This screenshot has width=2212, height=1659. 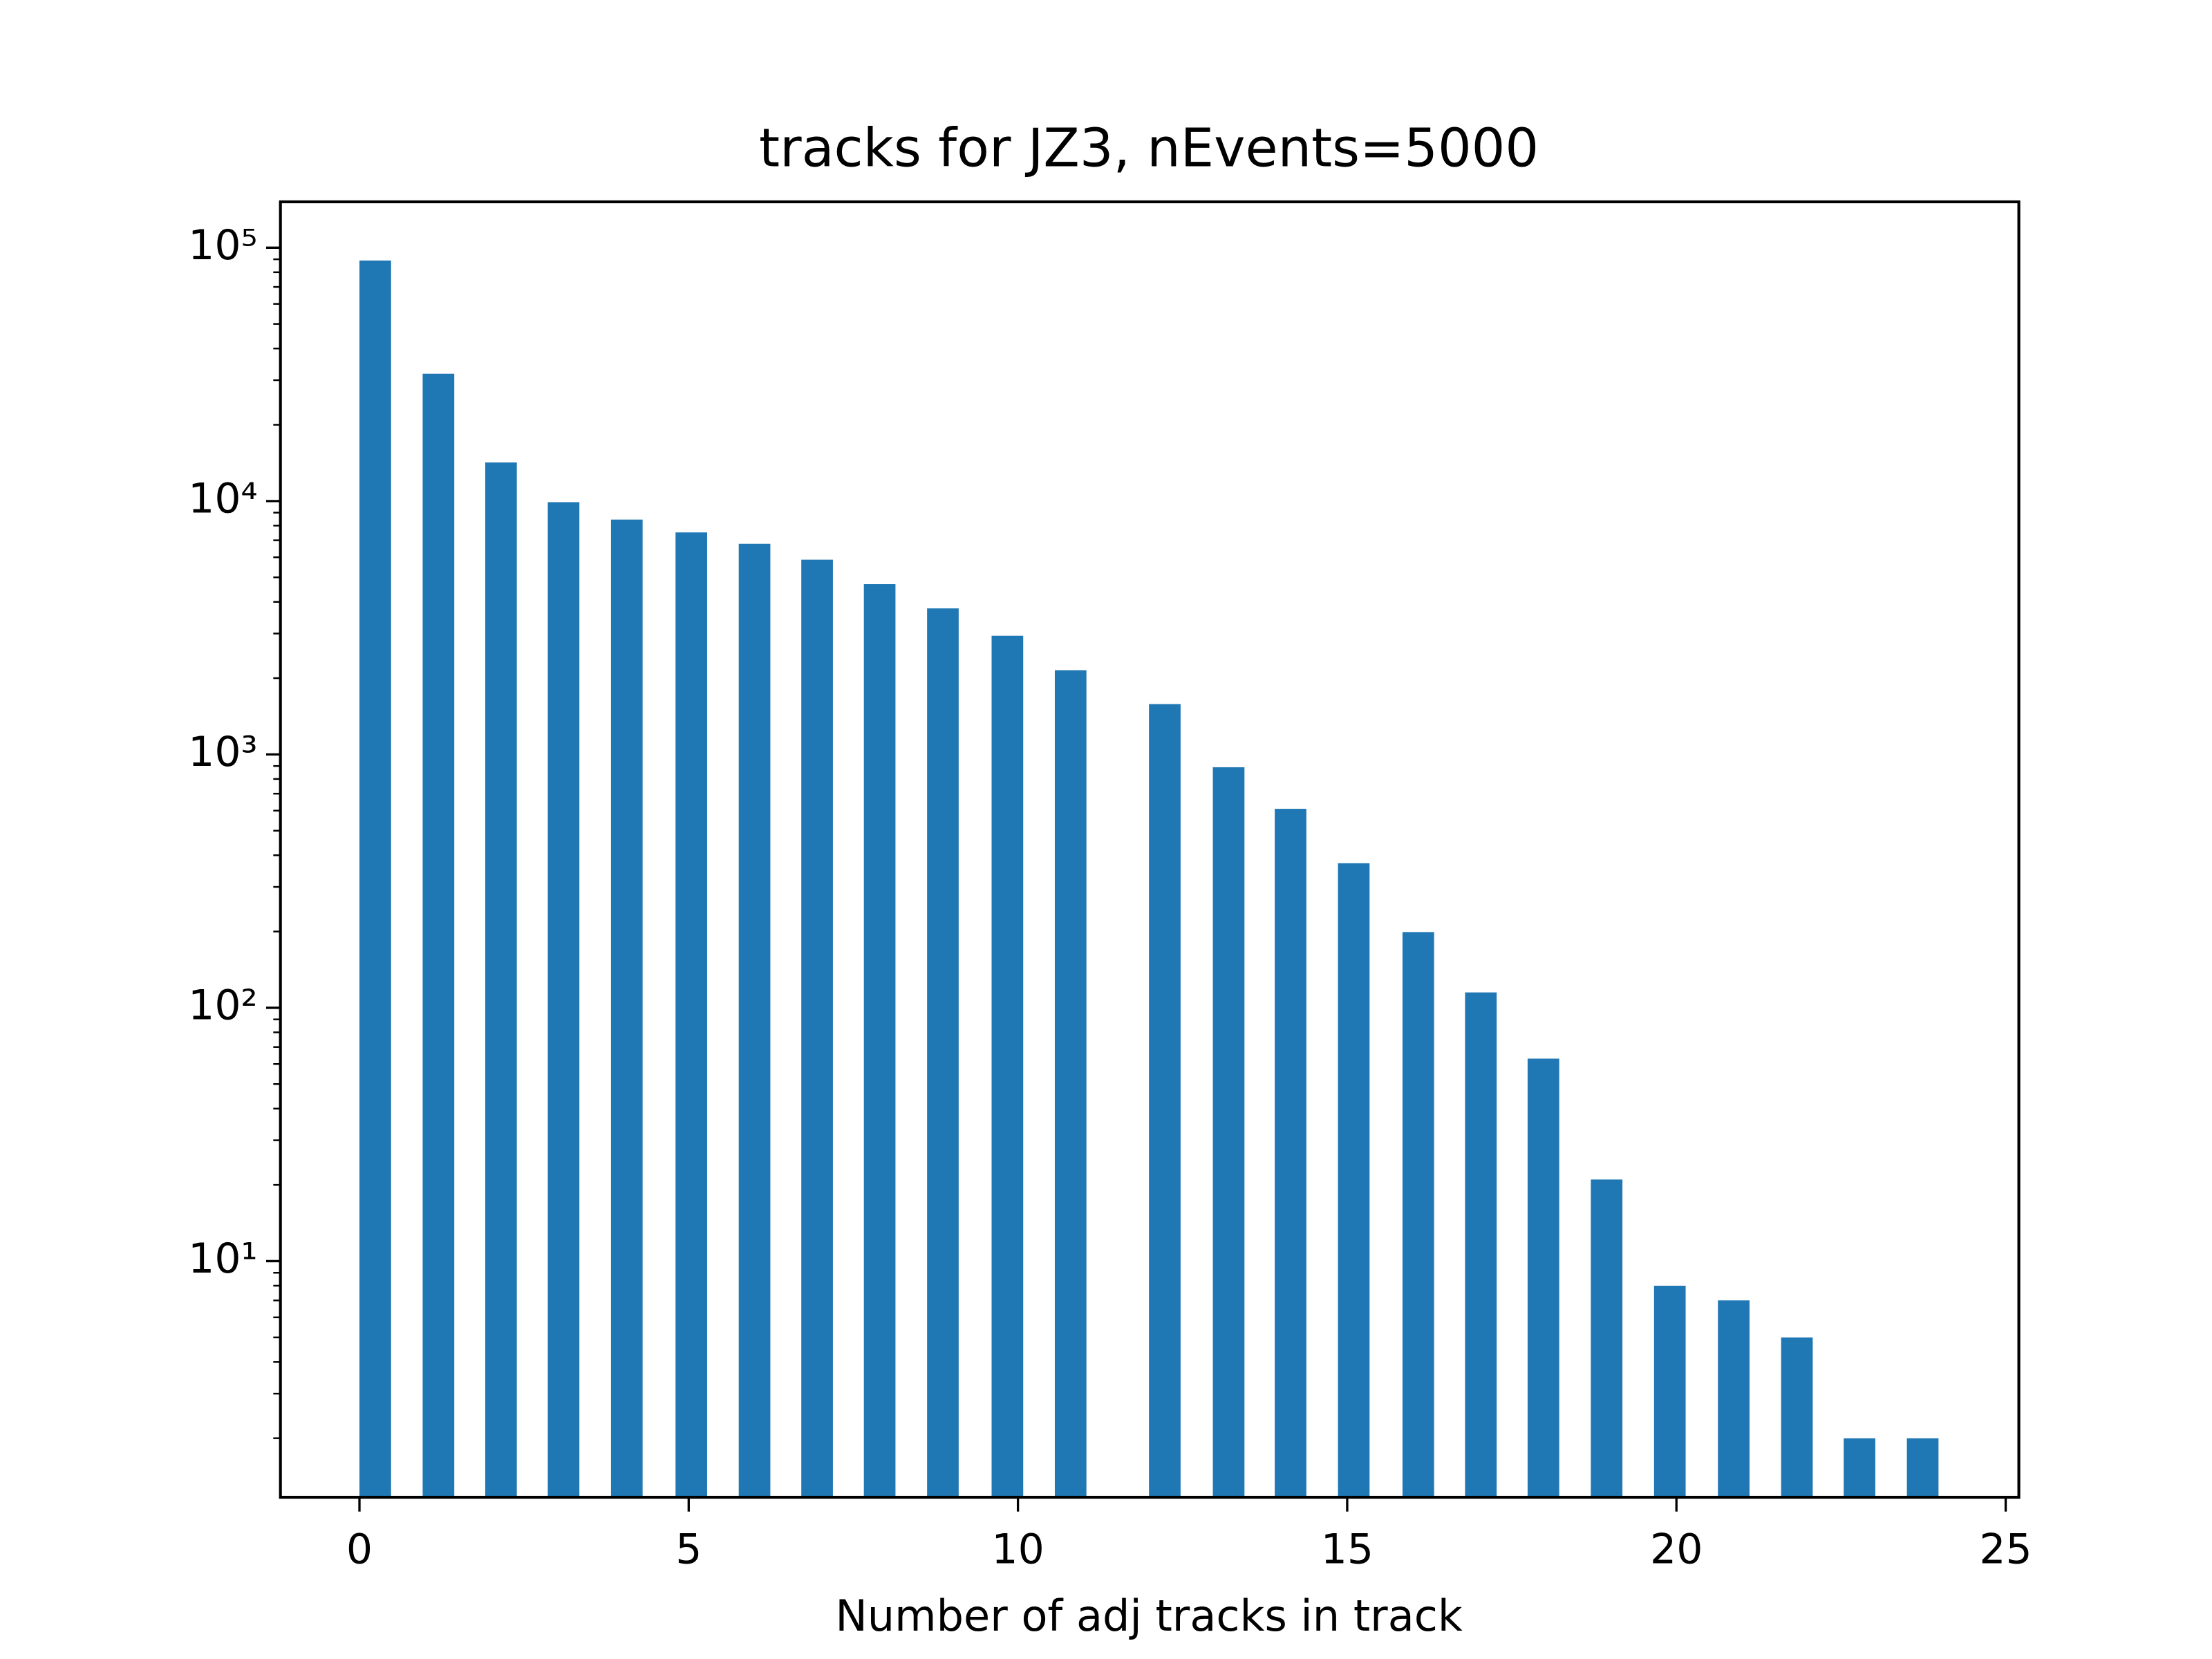 I want to click on y-tick-label: 10³, so click(x=222, y=752).